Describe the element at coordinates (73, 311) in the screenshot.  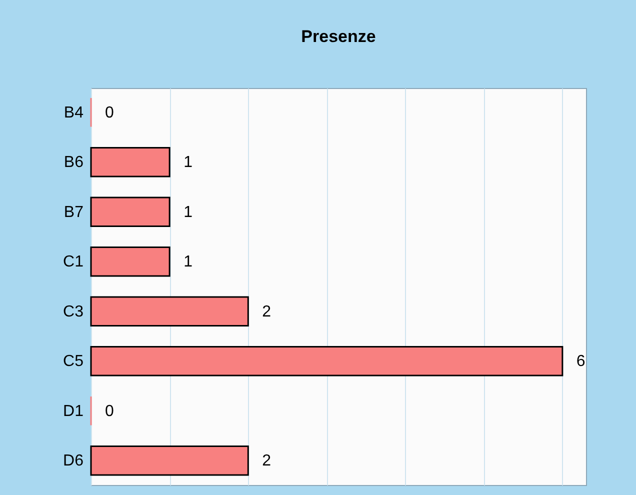
I see `y-tick-label: C3` at that location.